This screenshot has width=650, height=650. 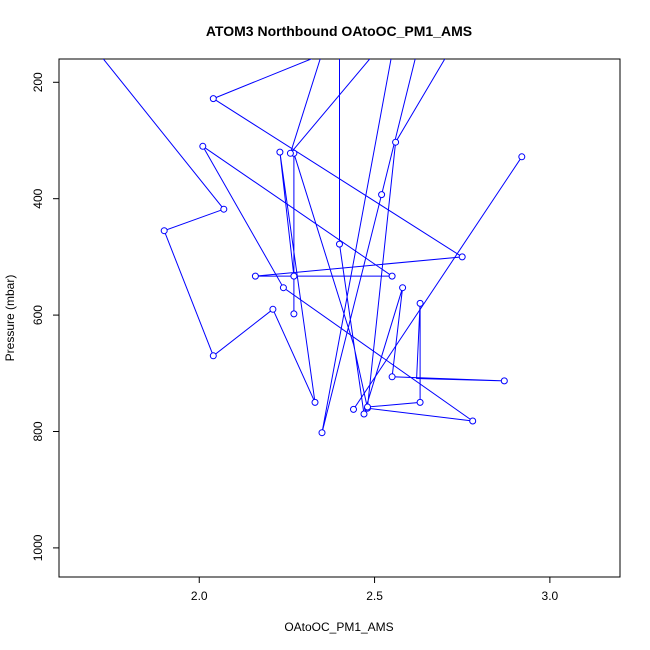 What do you see at coordinates (199, 596) in the screenshot?
I see `x-tick-label: 2.0` at bounding box center [199, 596].